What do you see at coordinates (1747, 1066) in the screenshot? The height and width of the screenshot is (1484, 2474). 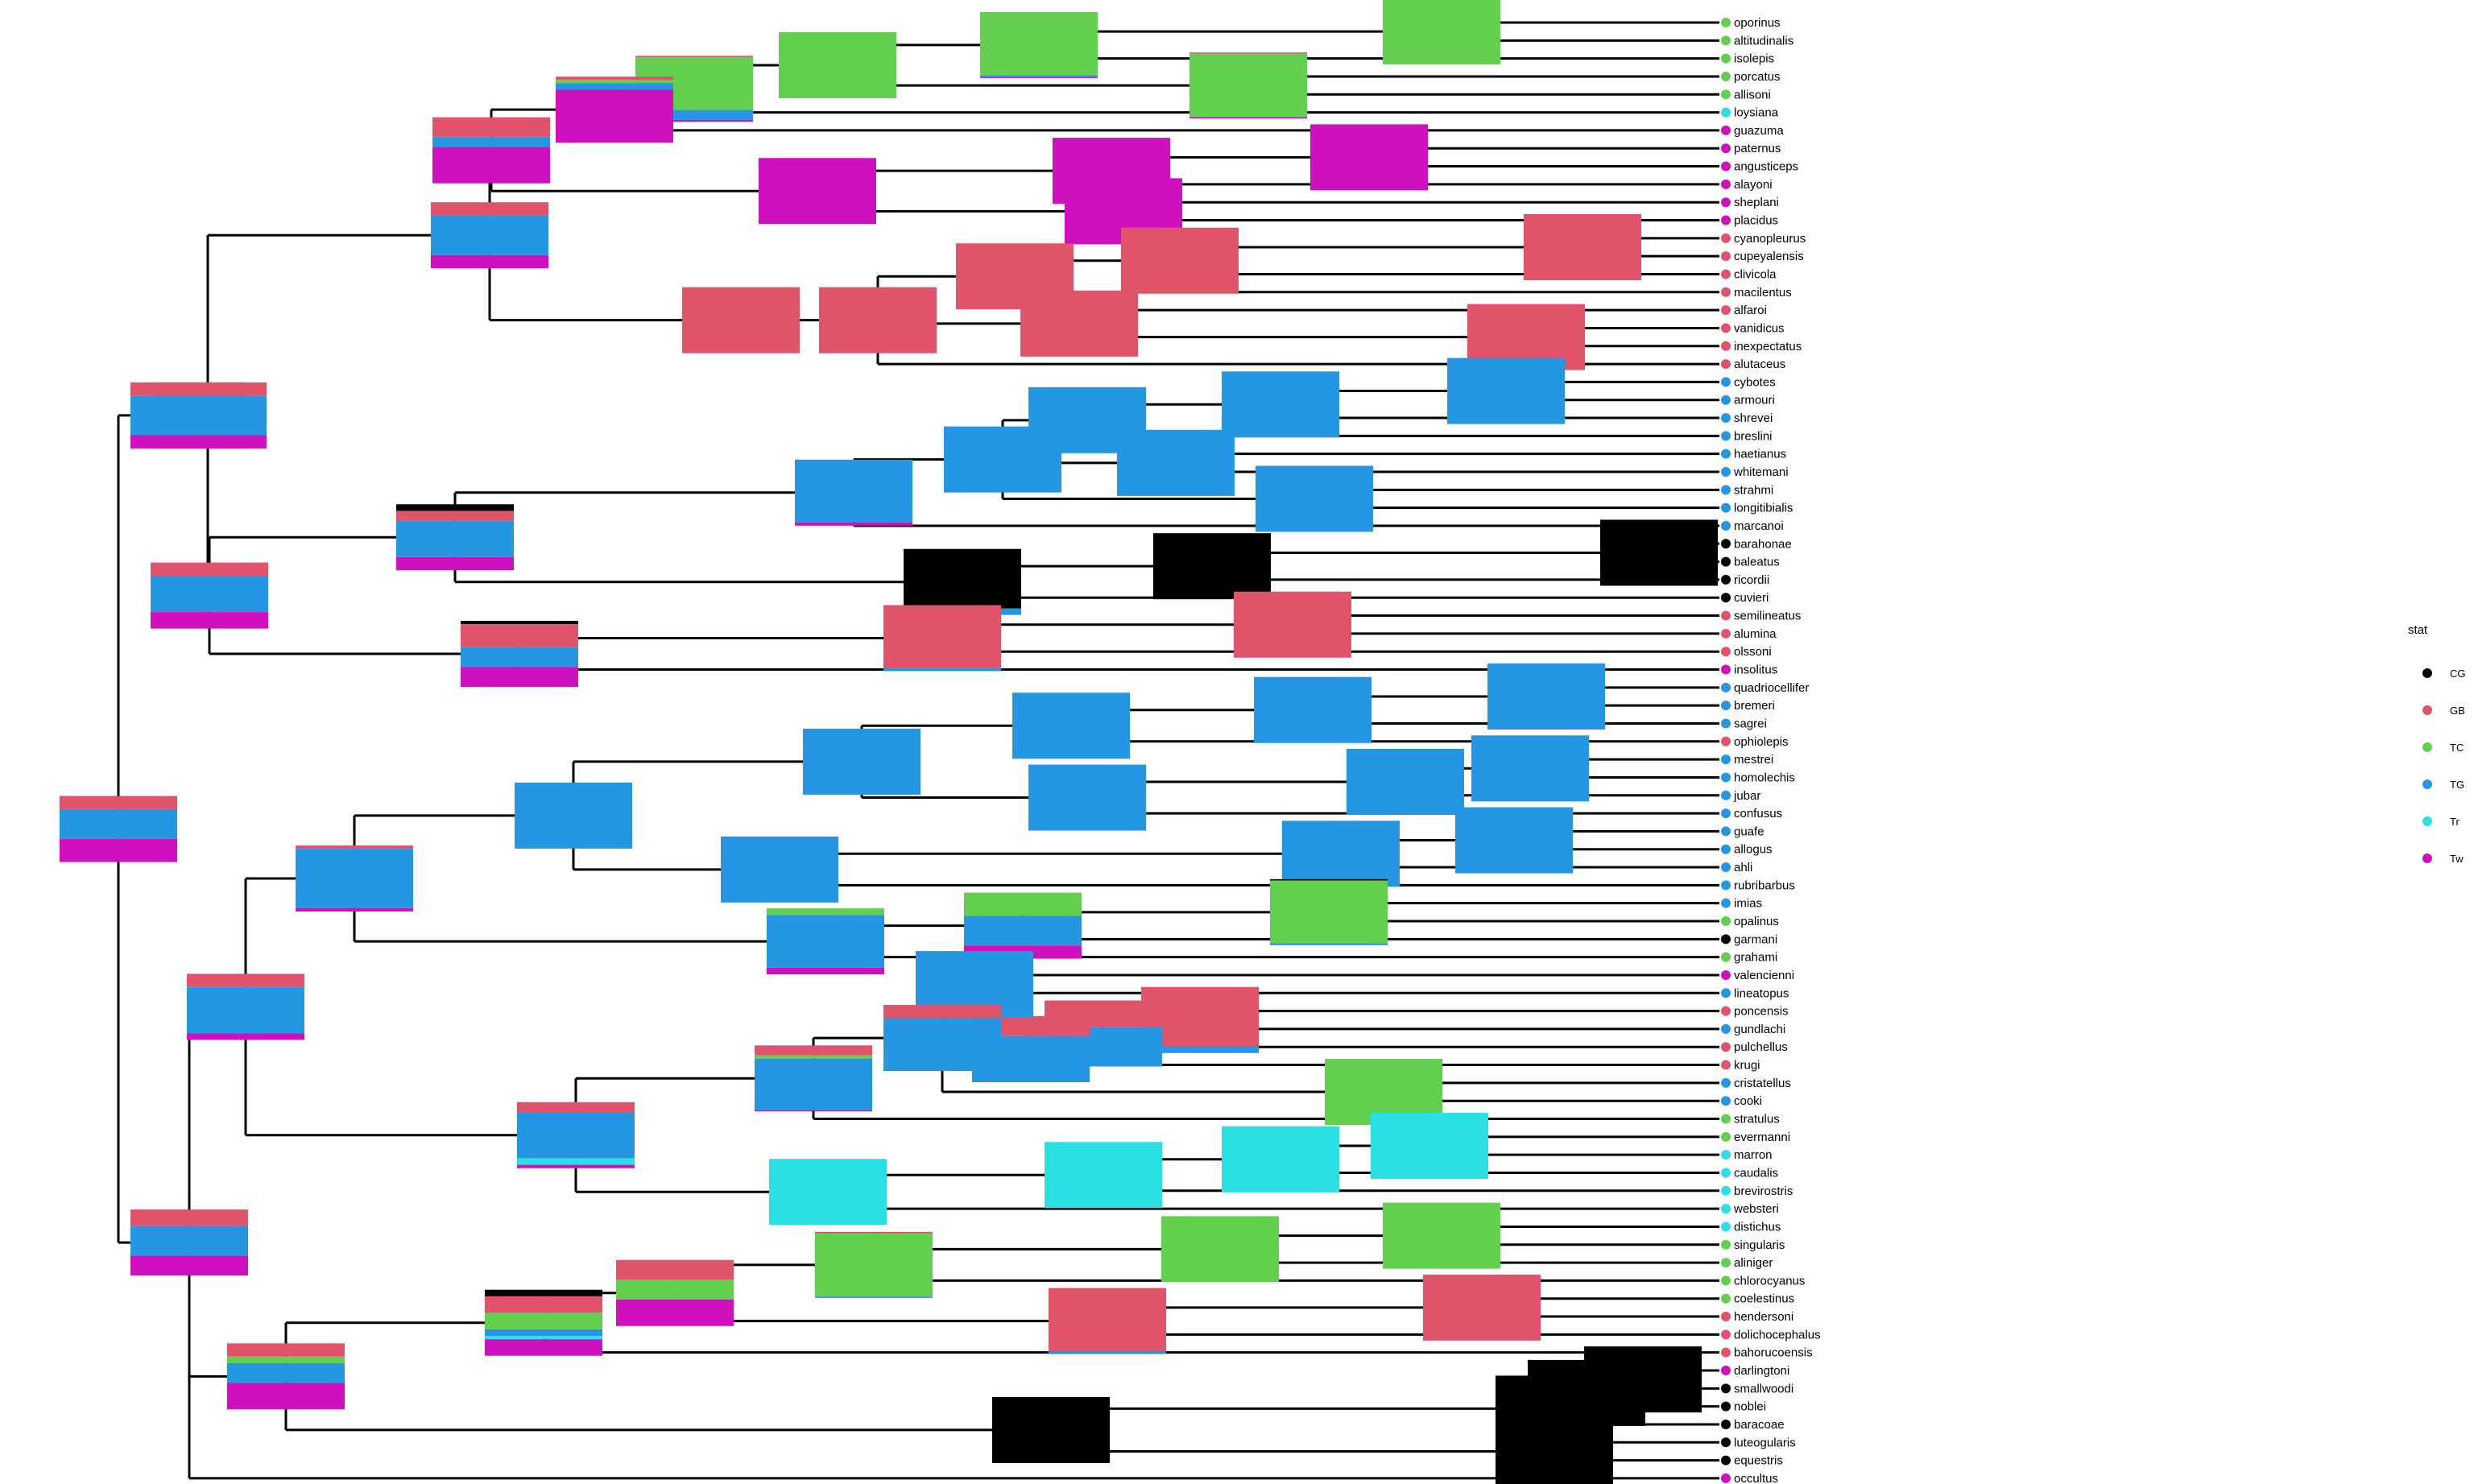 I see `tip-label: krugi` at bounding box center [1747, 1066].